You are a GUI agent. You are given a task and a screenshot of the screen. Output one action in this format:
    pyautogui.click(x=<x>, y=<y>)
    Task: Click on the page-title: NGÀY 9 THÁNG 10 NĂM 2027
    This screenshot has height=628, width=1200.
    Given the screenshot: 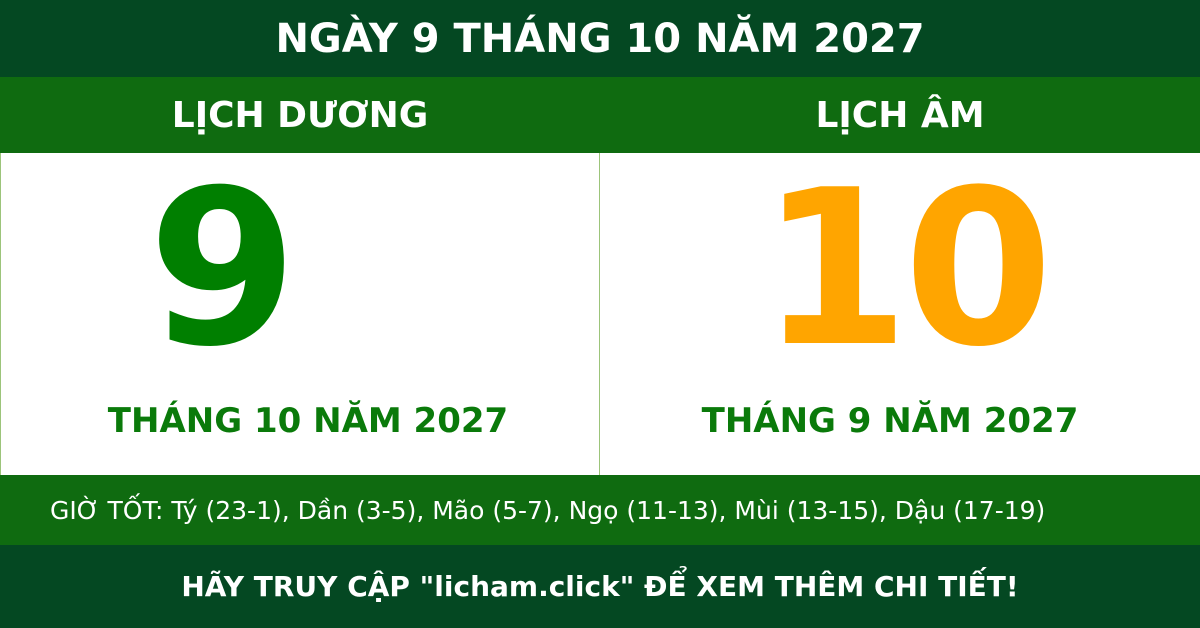 What is the action you would take?
    pyautogui.click(x=600, y=38)
    